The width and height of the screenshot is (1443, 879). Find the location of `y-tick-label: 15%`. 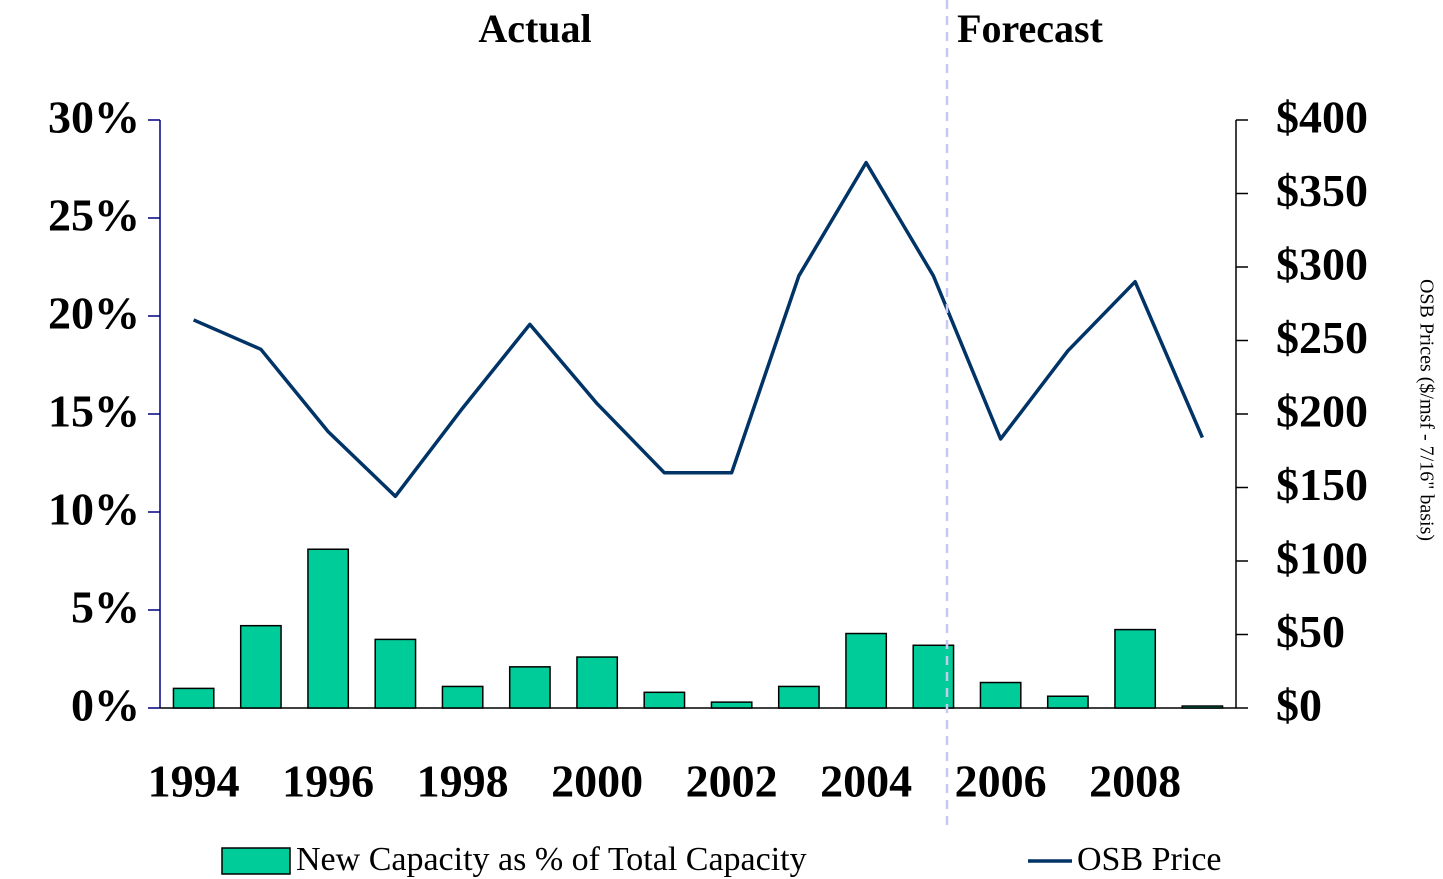

y-tick-label: 15% is located at coordinates (94, 411).